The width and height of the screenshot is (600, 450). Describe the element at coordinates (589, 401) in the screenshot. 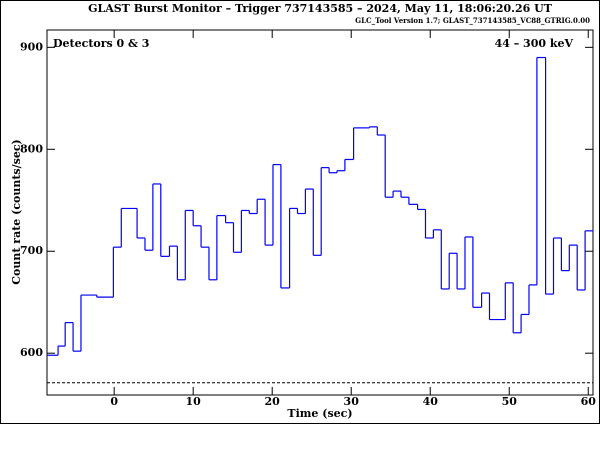

I see `x-tick-label: 60` at that location.